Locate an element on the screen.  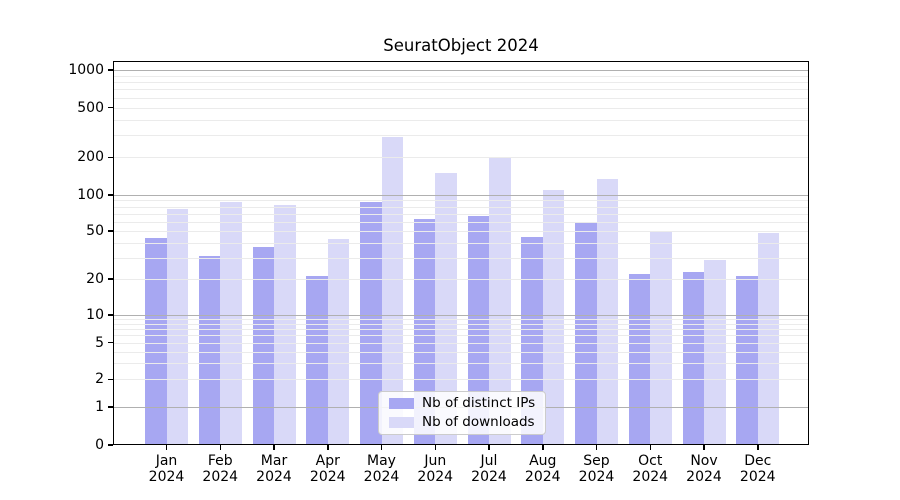
bar-downloads-sep-2024 is located at coordinates (607, 311).